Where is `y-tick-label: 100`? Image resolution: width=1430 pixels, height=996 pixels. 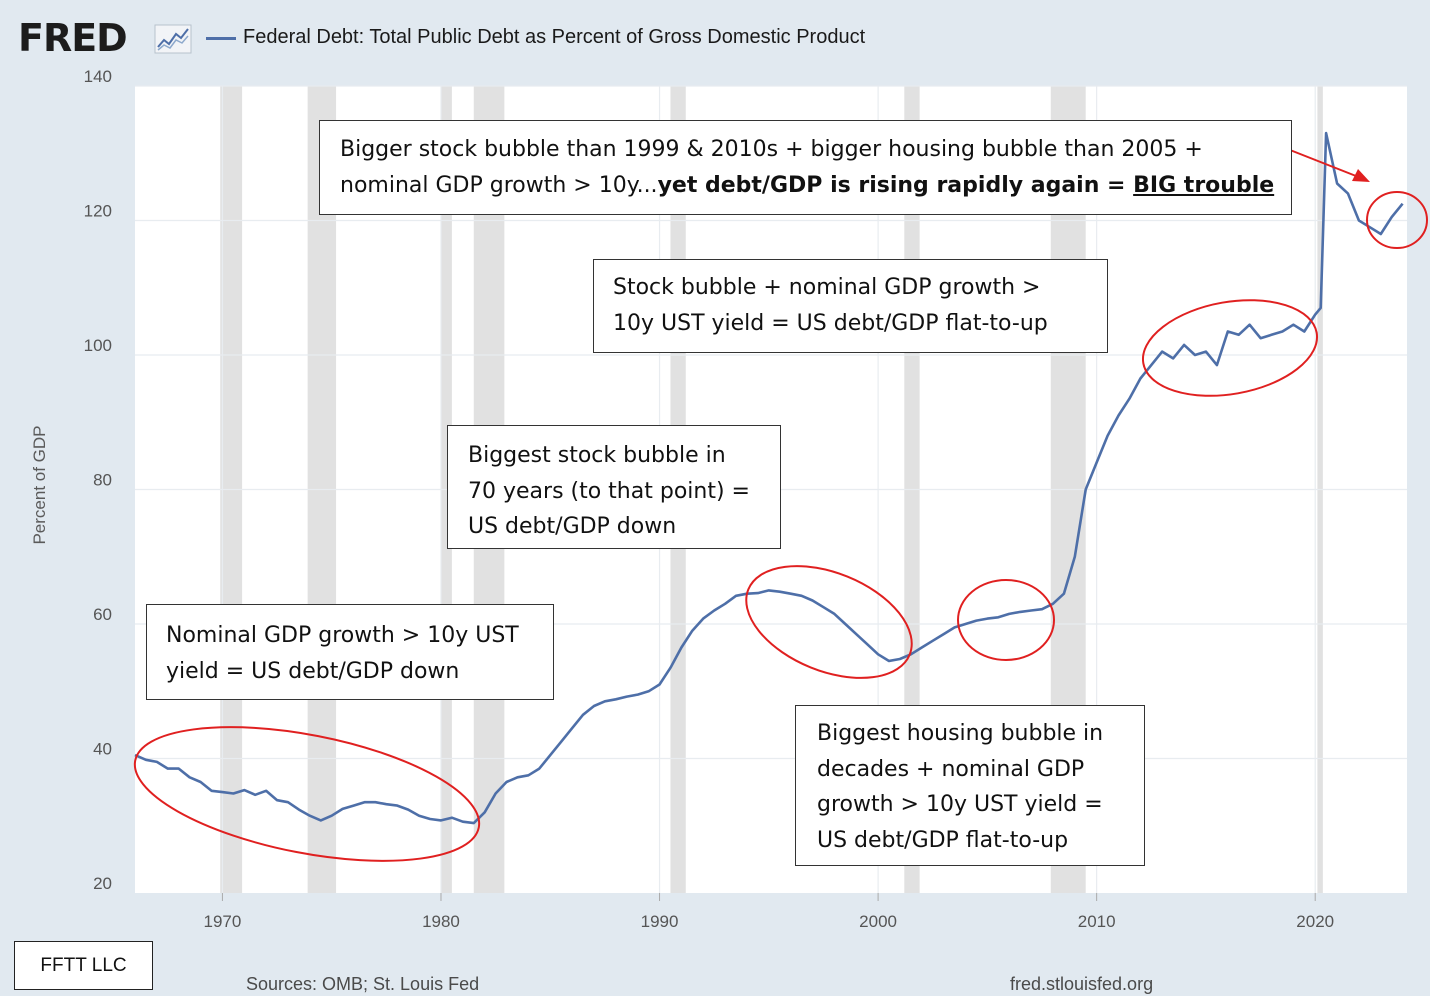
y-tick-label: 100 is located at coordinates (98, 345).